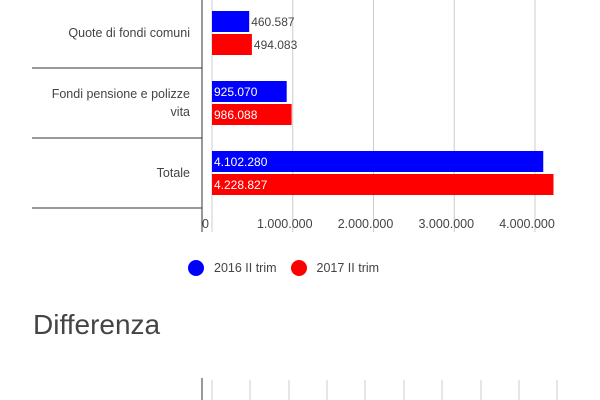 The height and width of the screenshot is (400, 600). I want to click on x-tick-label: 3.000.000, so click(446, 224).